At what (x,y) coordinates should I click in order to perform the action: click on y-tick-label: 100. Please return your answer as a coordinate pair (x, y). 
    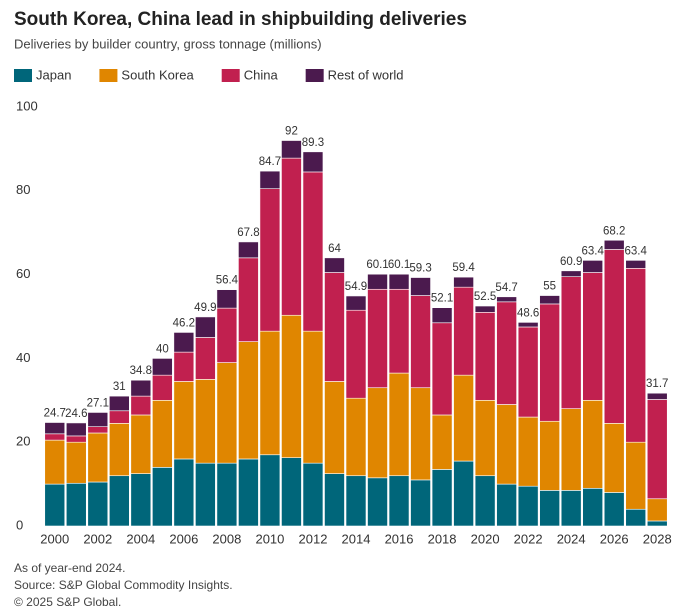
    Looking at the image, I should click on (27, 105).